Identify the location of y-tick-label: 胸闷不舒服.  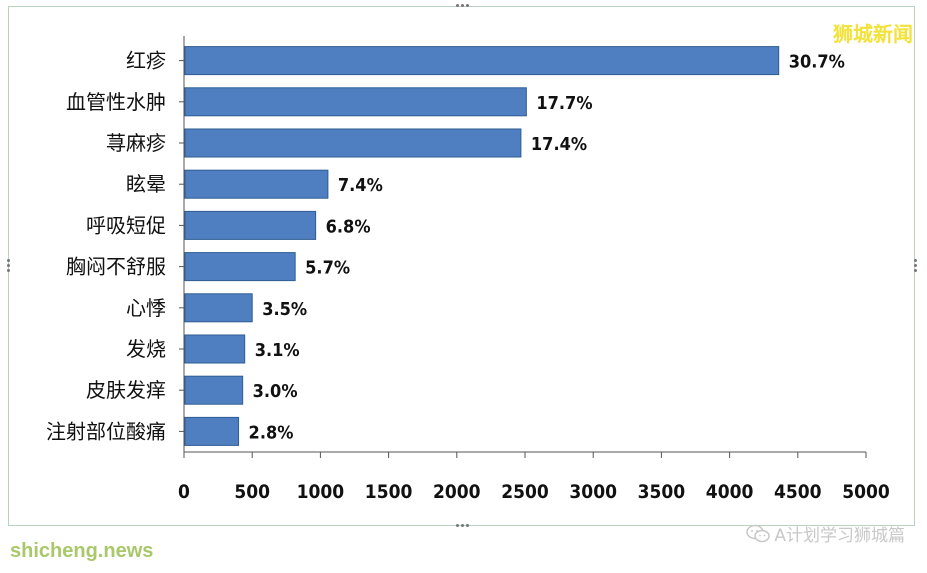
(116, 267).